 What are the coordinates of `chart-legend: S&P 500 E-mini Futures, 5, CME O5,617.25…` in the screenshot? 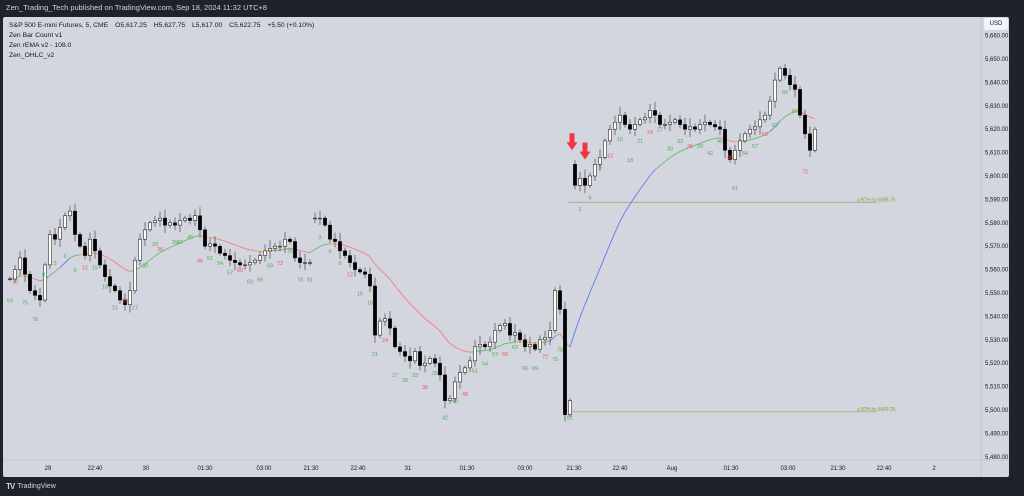 It's located at (164, 41).